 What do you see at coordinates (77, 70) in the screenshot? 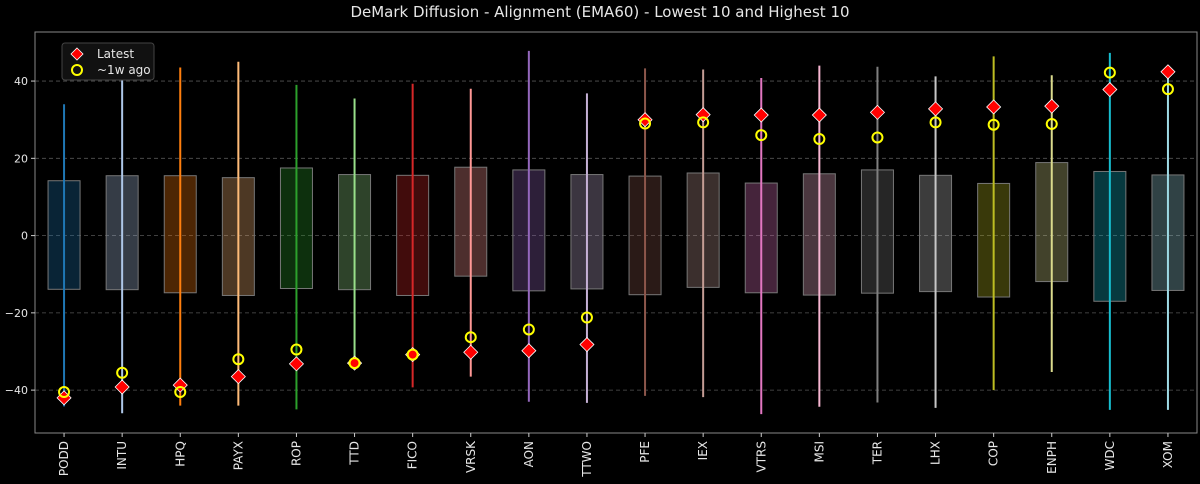
I see `legend-prev-marker` at bounding box center [77, 70].